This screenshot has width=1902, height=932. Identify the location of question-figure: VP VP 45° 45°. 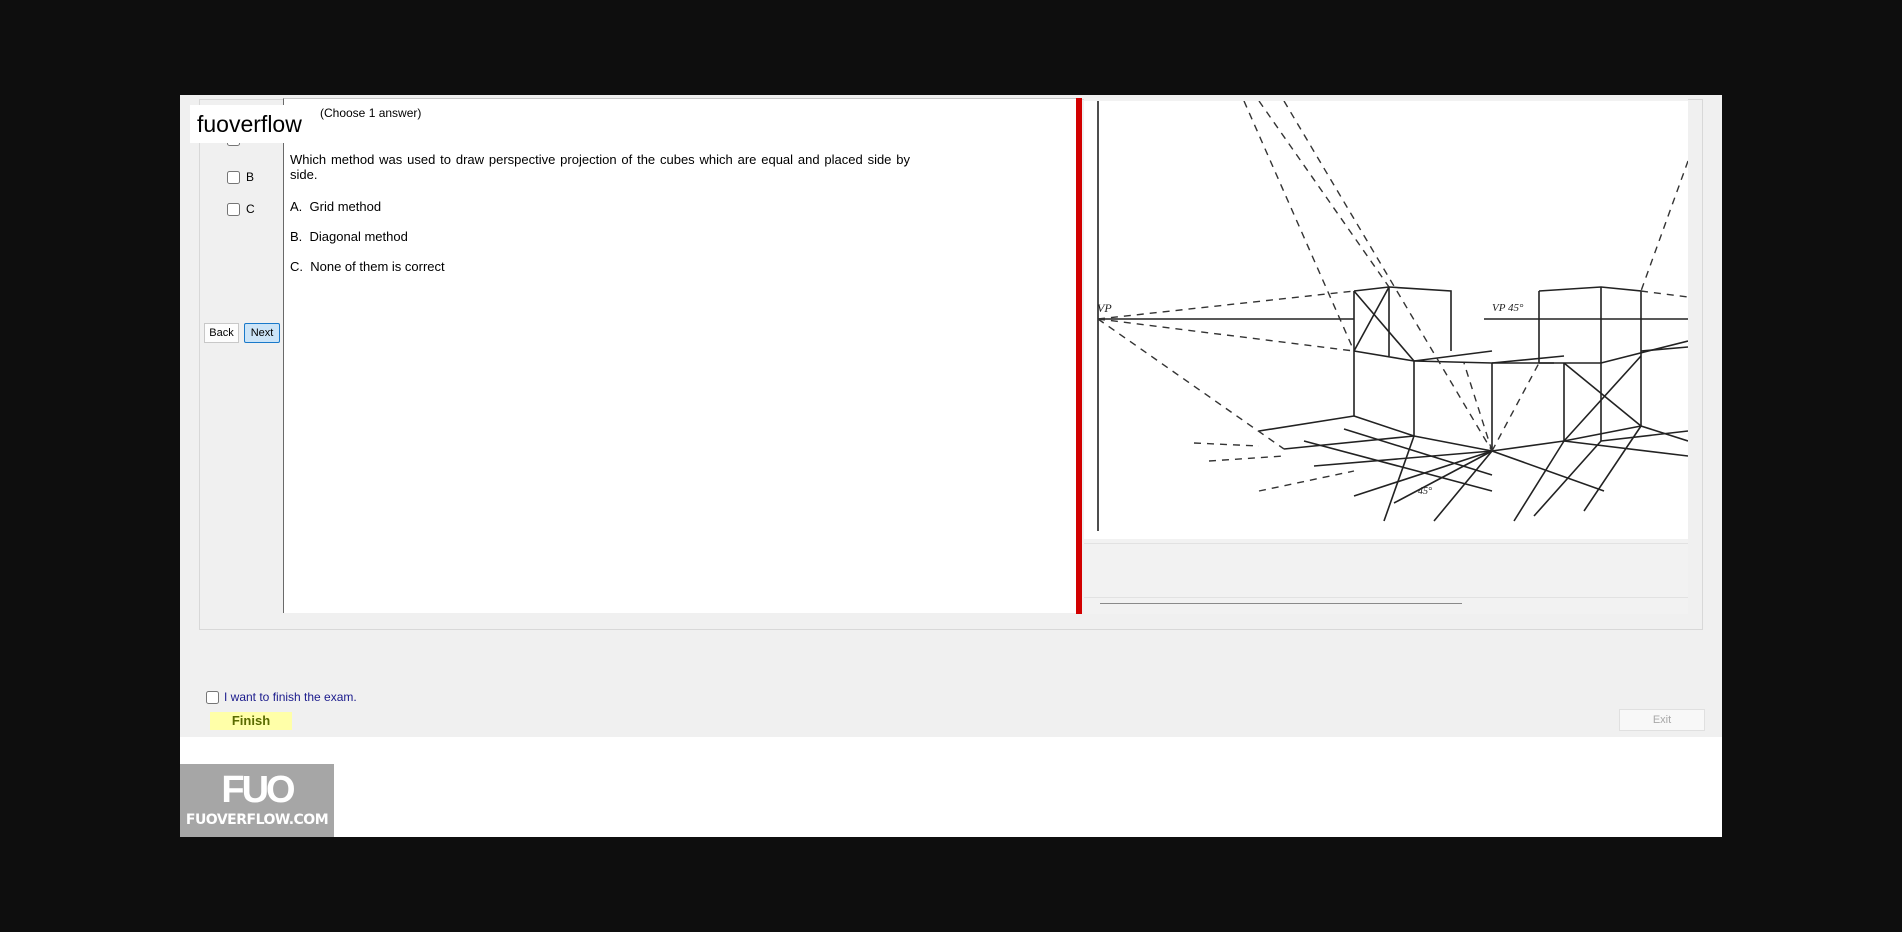
(1386, 320).